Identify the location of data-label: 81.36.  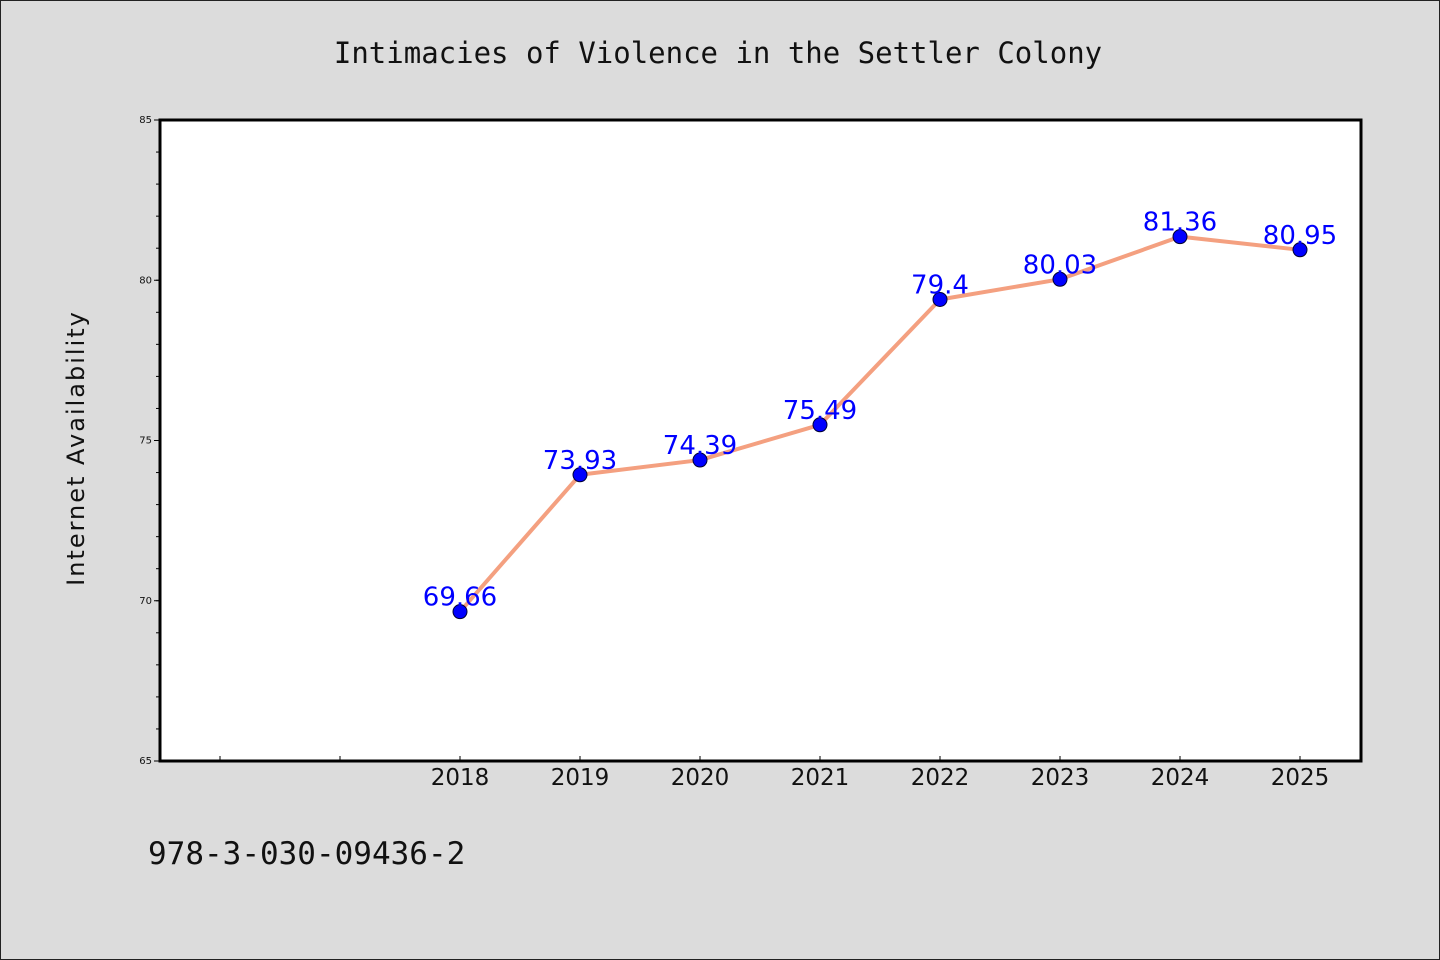
(1180, 223).